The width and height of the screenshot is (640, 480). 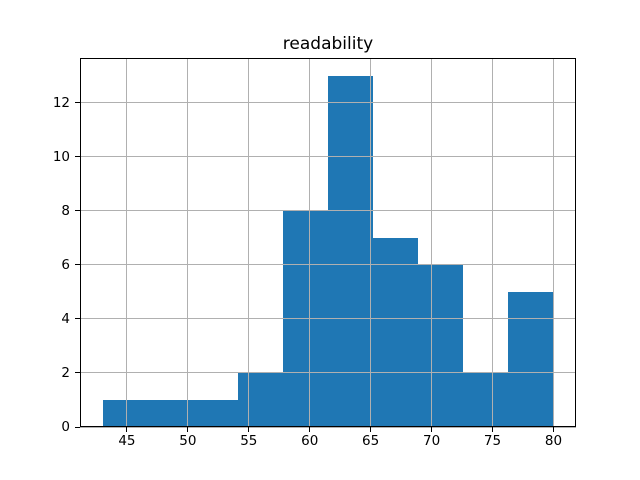 What do you see at coordinates (328, 44) in the screenshot?
I see `chart-title: readability` at bounding box center [328, 44].